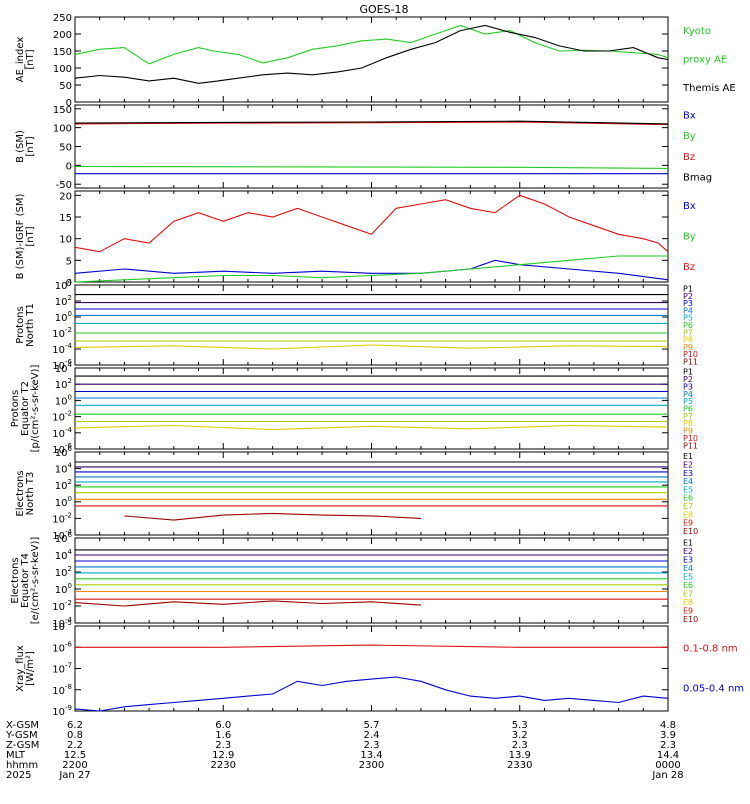 This screenshot has height=804, width=750. I want to click on legend-label: E5, so click(688, 489).